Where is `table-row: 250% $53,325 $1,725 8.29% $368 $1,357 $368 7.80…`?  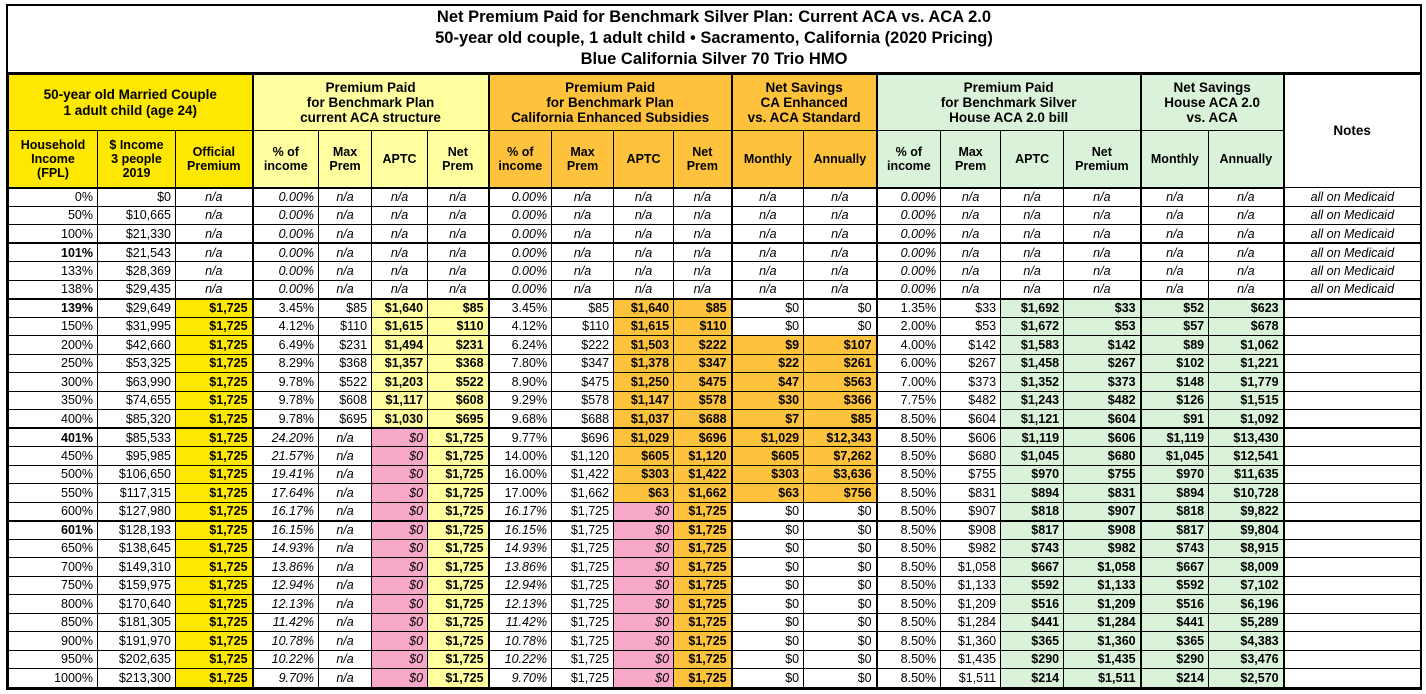
table-row: 250% $53,325 $1,725 8.29% $368 $1,357 $368 7.80… is located at coordinates (715, 363).